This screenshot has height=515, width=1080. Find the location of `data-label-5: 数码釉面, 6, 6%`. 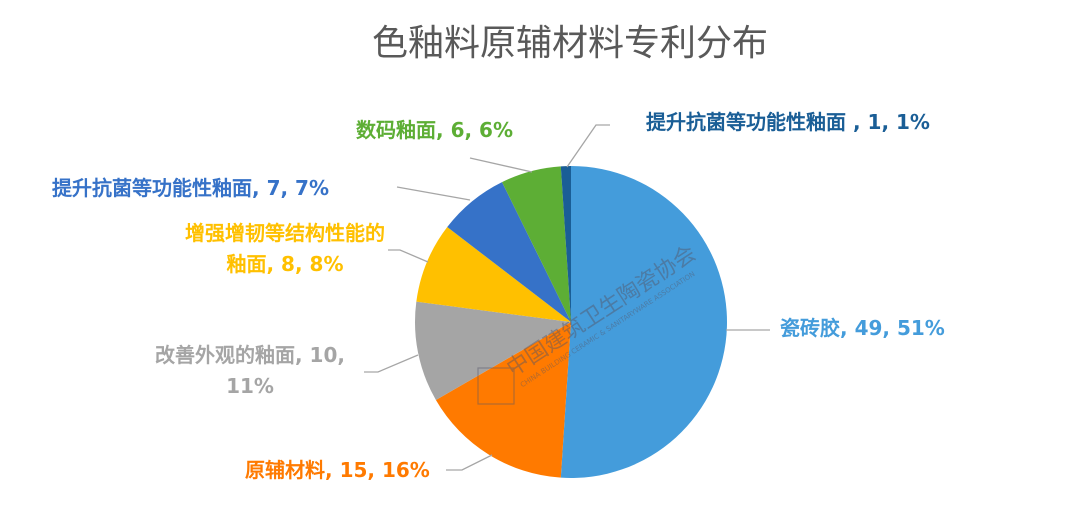

data-label-5: 数码釉面, 6, 6% is located at coordinates (435, 130).